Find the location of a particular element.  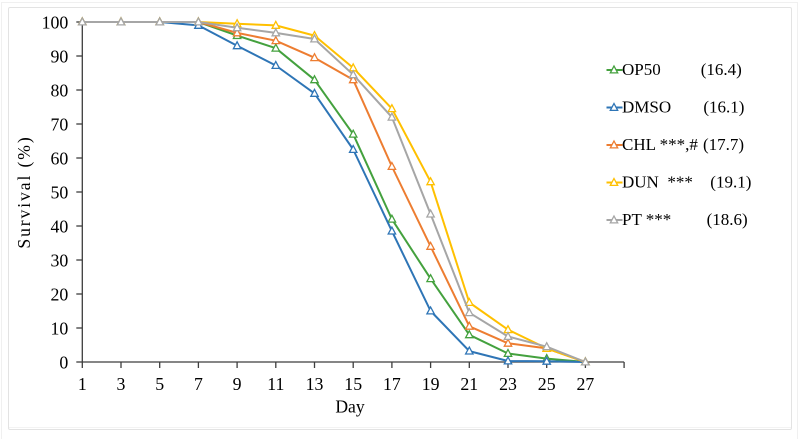

svg-text: OP50 is located at coordinates (641, 69).